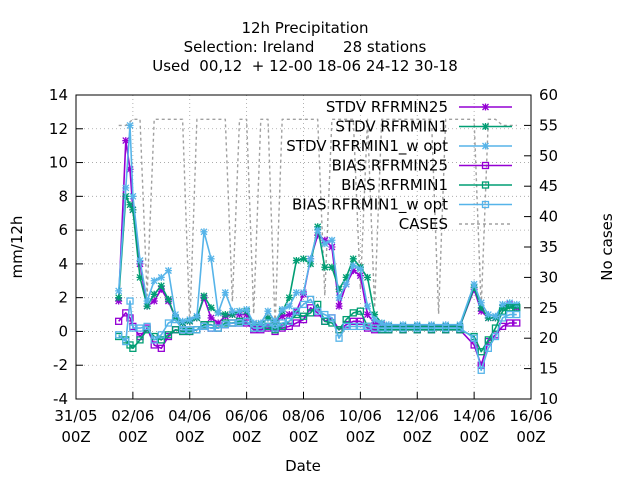 This screenshot has width=640, height=485. I want to click on y-tick-label: 12, so click(58, 129).